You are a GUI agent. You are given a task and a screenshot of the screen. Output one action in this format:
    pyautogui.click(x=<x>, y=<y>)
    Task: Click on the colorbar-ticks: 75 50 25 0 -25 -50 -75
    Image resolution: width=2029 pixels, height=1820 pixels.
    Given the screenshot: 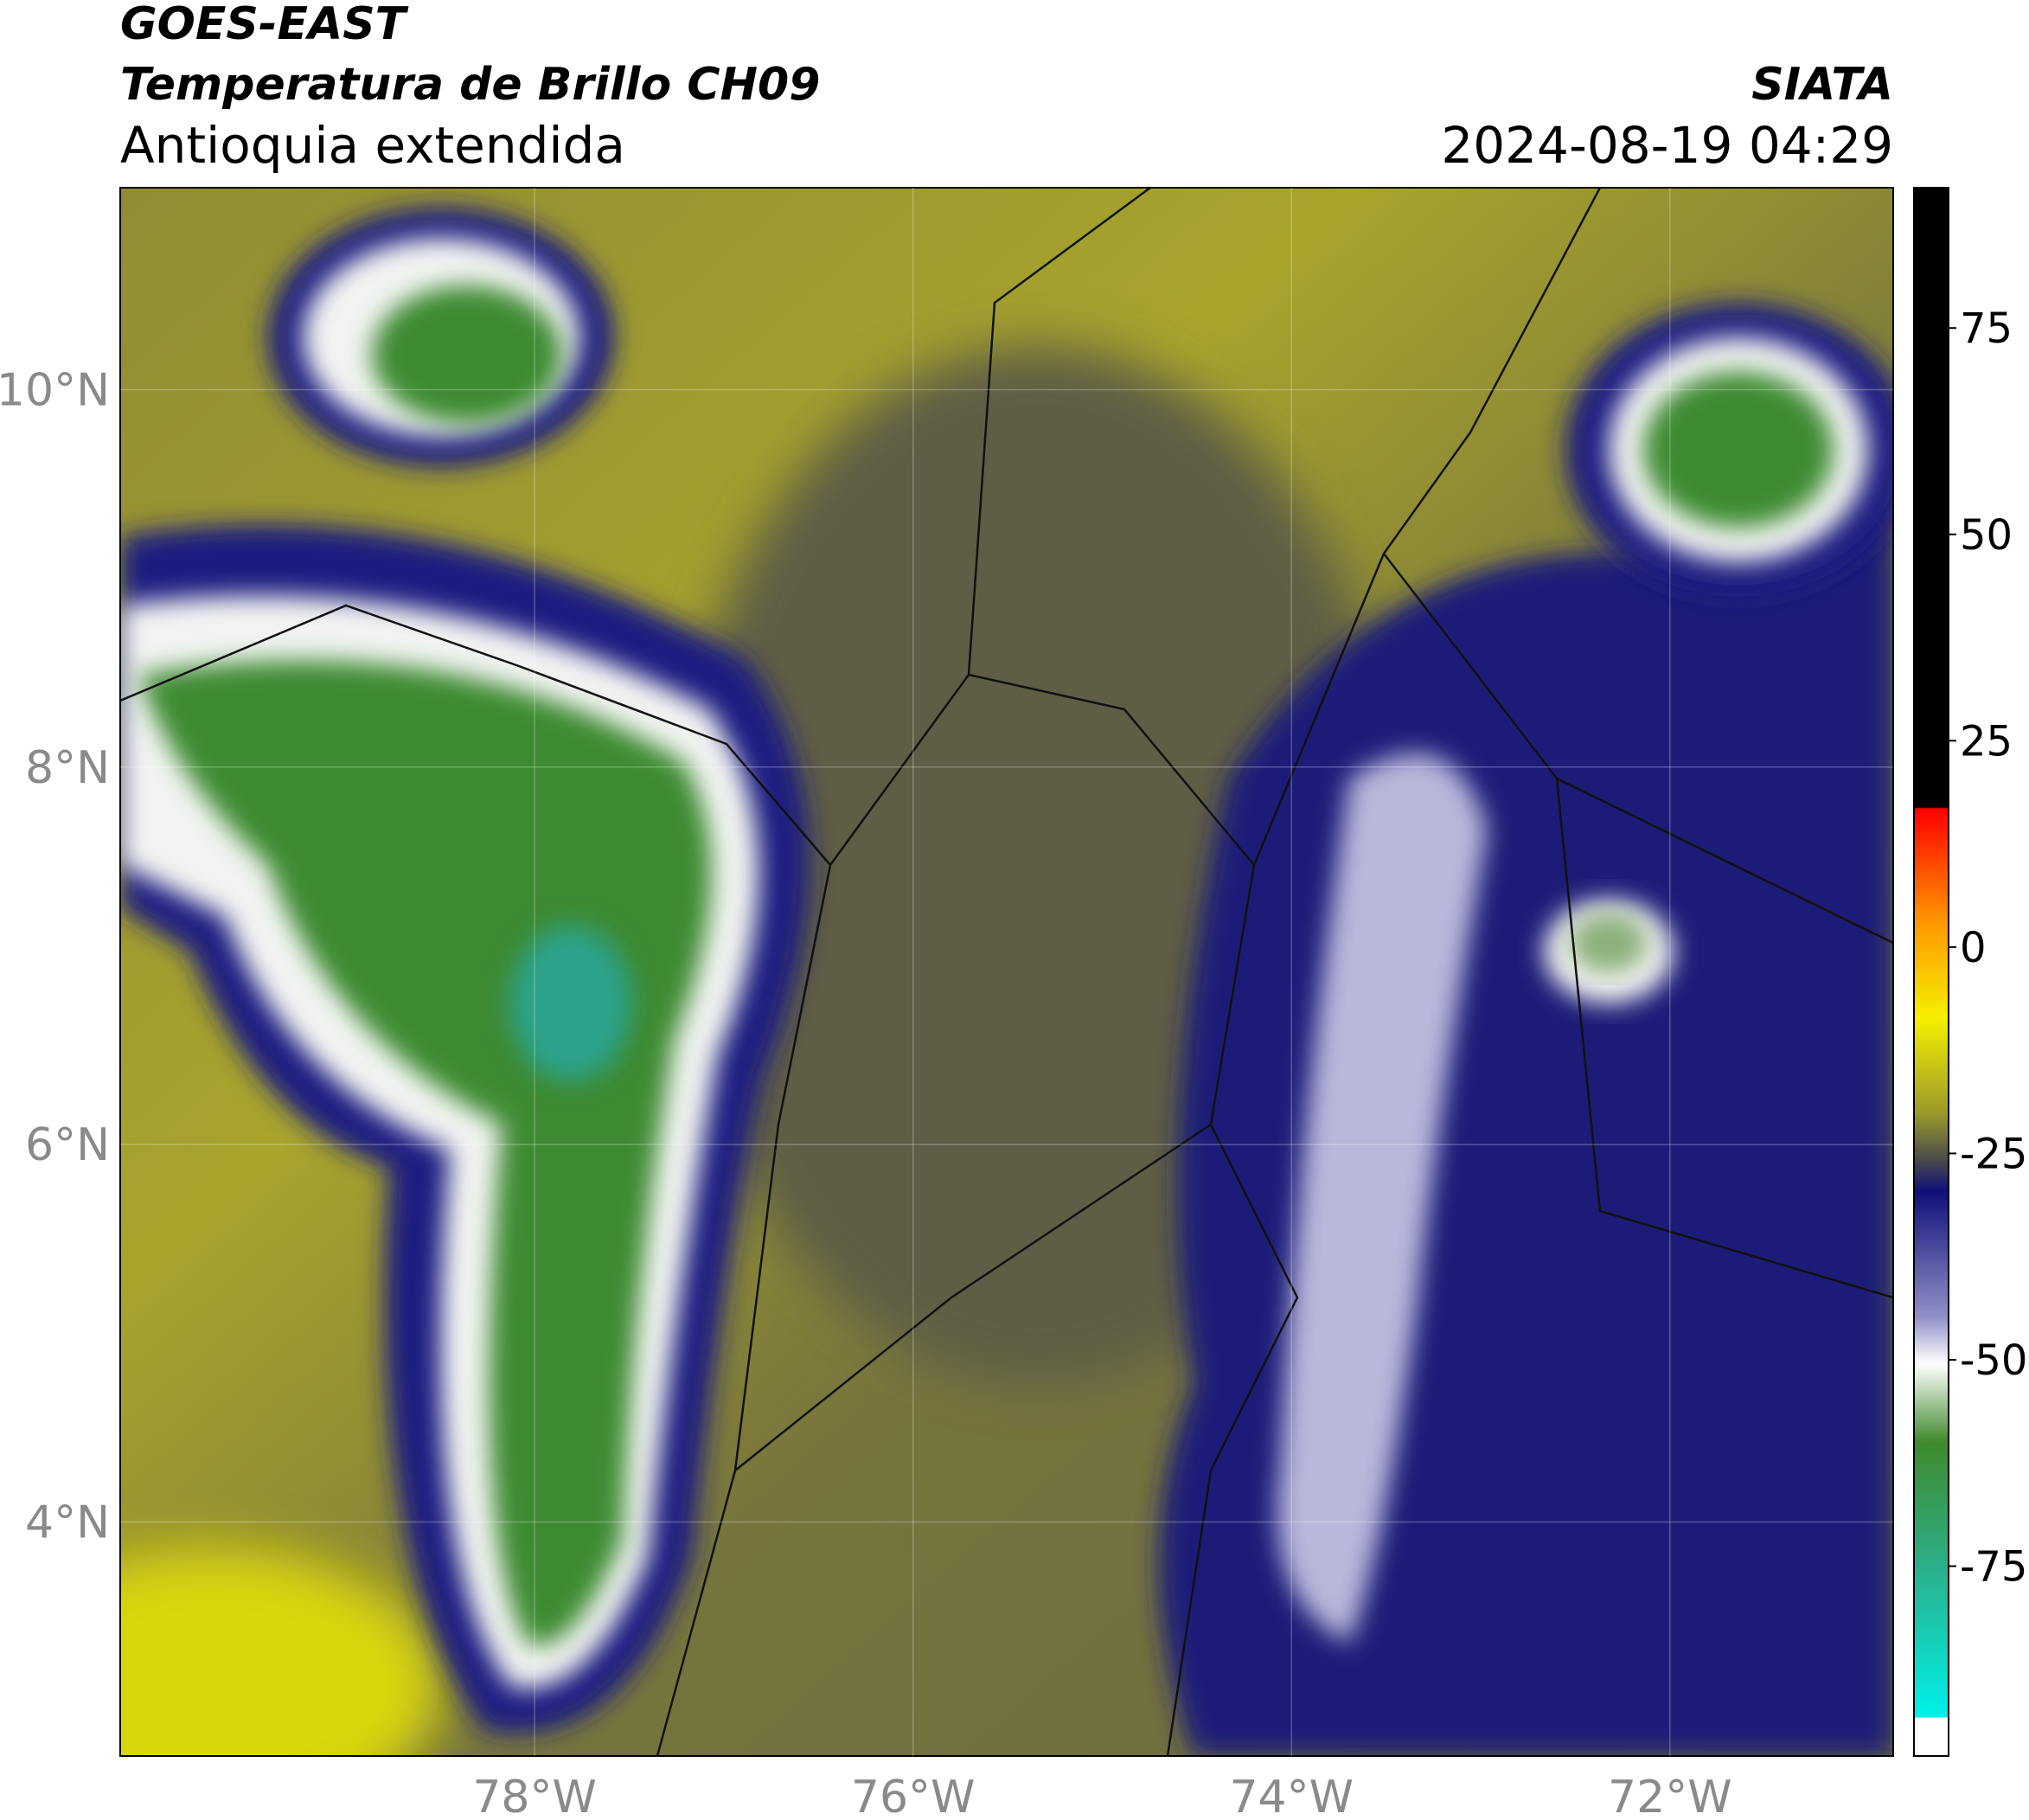 What is the action you would take?
    pyautogui.click(x=1988, y=948)
    